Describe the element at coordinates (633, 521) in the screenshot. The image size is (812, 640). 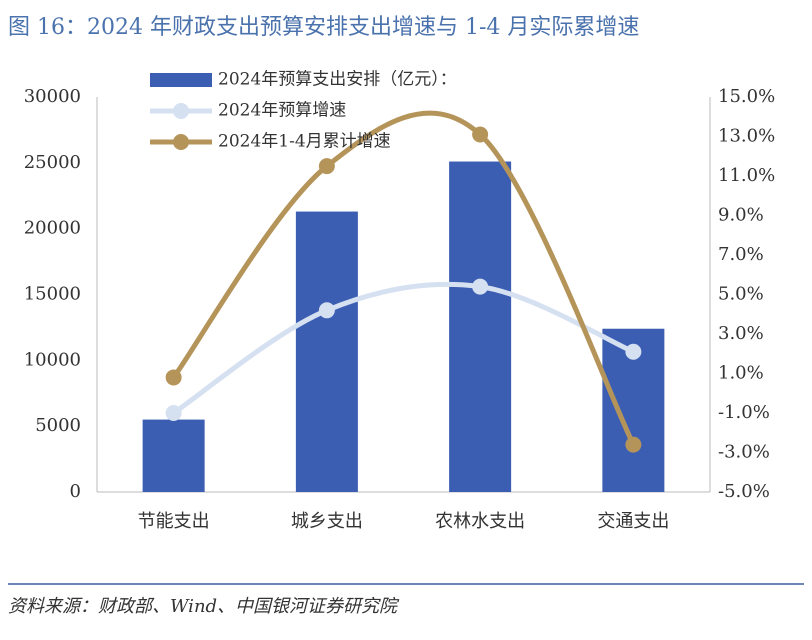
I see `x-tick-label: 交通支出` at that location.